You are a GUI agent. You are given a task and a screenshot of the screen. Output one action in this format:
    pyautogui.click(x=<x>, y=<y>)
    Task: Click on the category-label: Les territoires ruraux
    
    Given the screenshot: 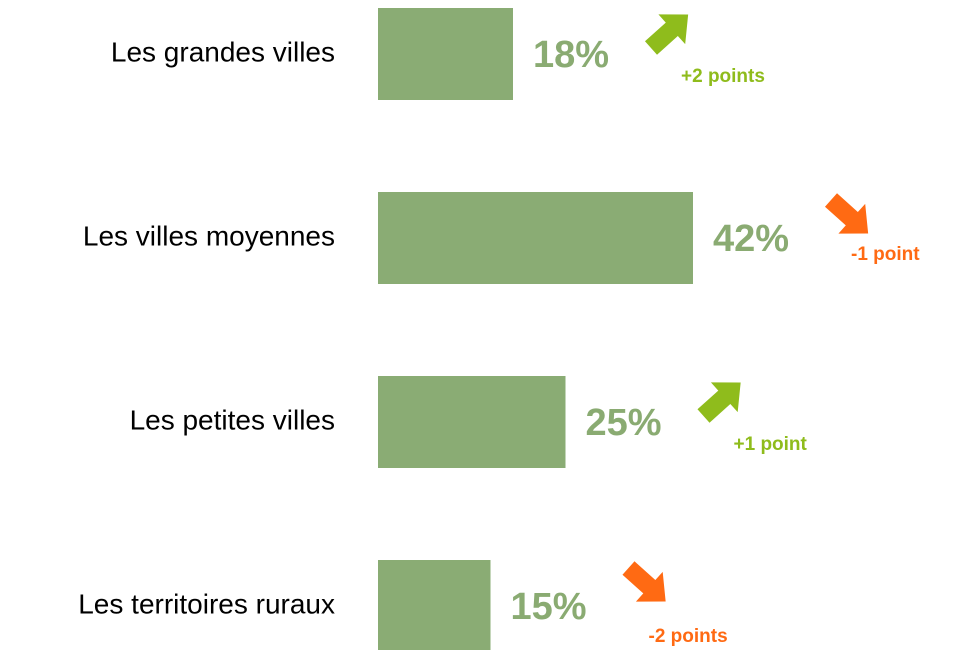 What is the action you would take?
    pyautogui.click(x=206, y=603)
    